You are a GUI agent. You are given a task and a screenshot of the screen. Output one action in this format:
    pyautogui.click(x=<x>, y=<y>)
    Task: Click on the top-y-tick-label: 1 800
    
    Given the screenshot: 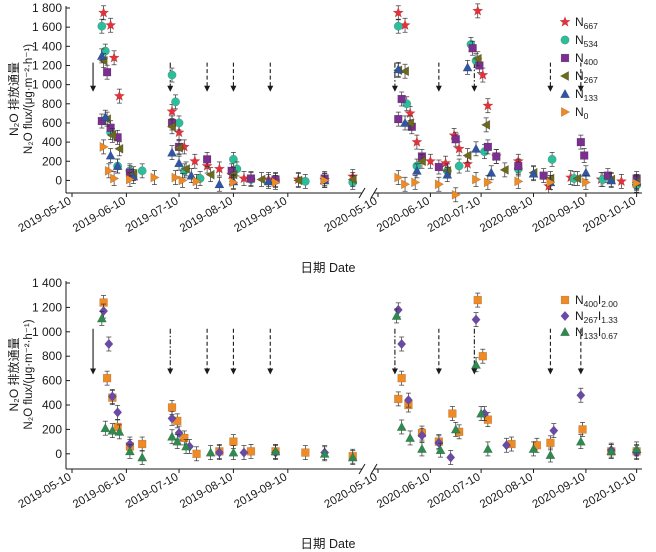 What is the action you would take?
    pyautogui.click(x=47, y=8)
    